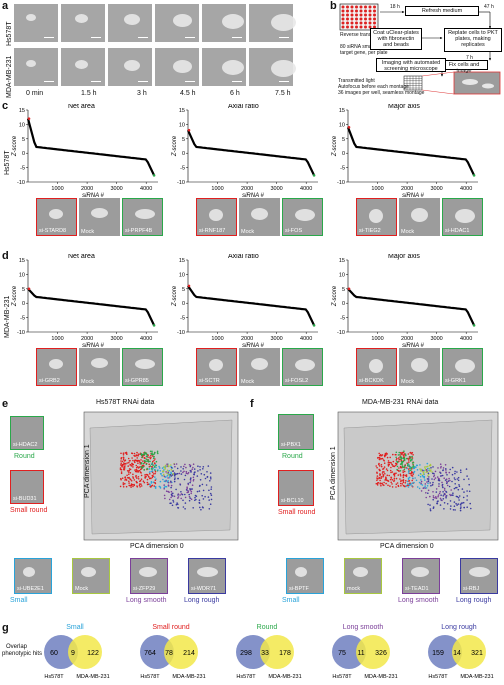 The height and width of the screenshot is (685, 504). I want to click on venn-circle-hs578t, so click(445, 652).